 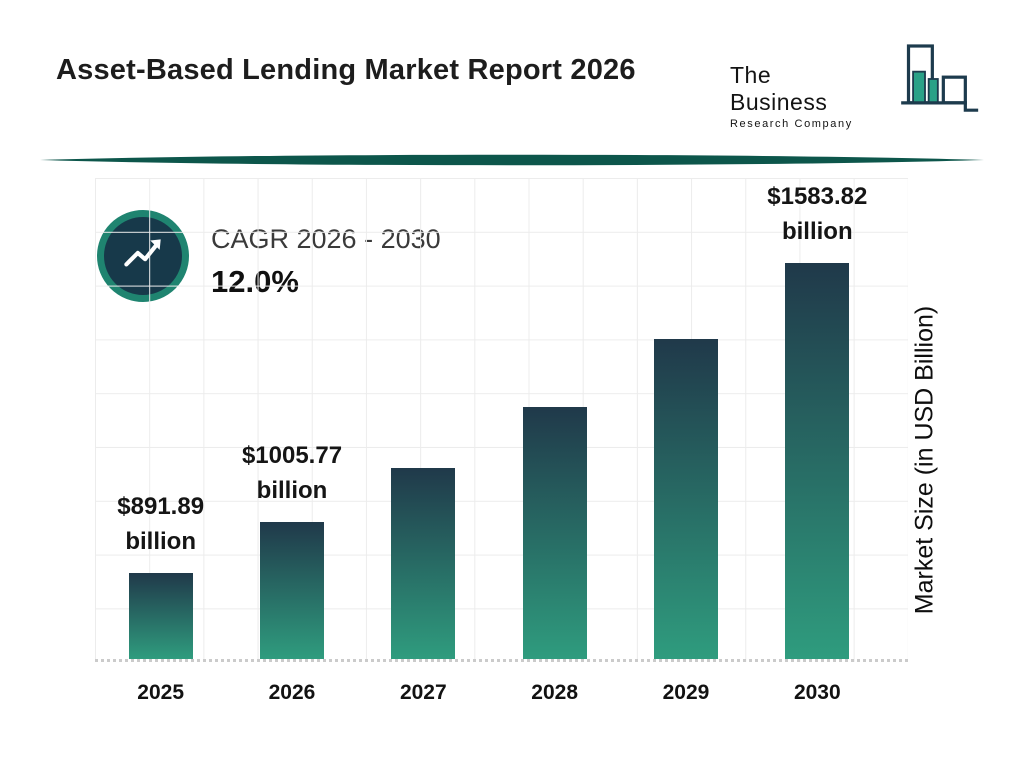 I want to click on bar-slot-2026: $1005.77 billion, so click(x=291, y=418).